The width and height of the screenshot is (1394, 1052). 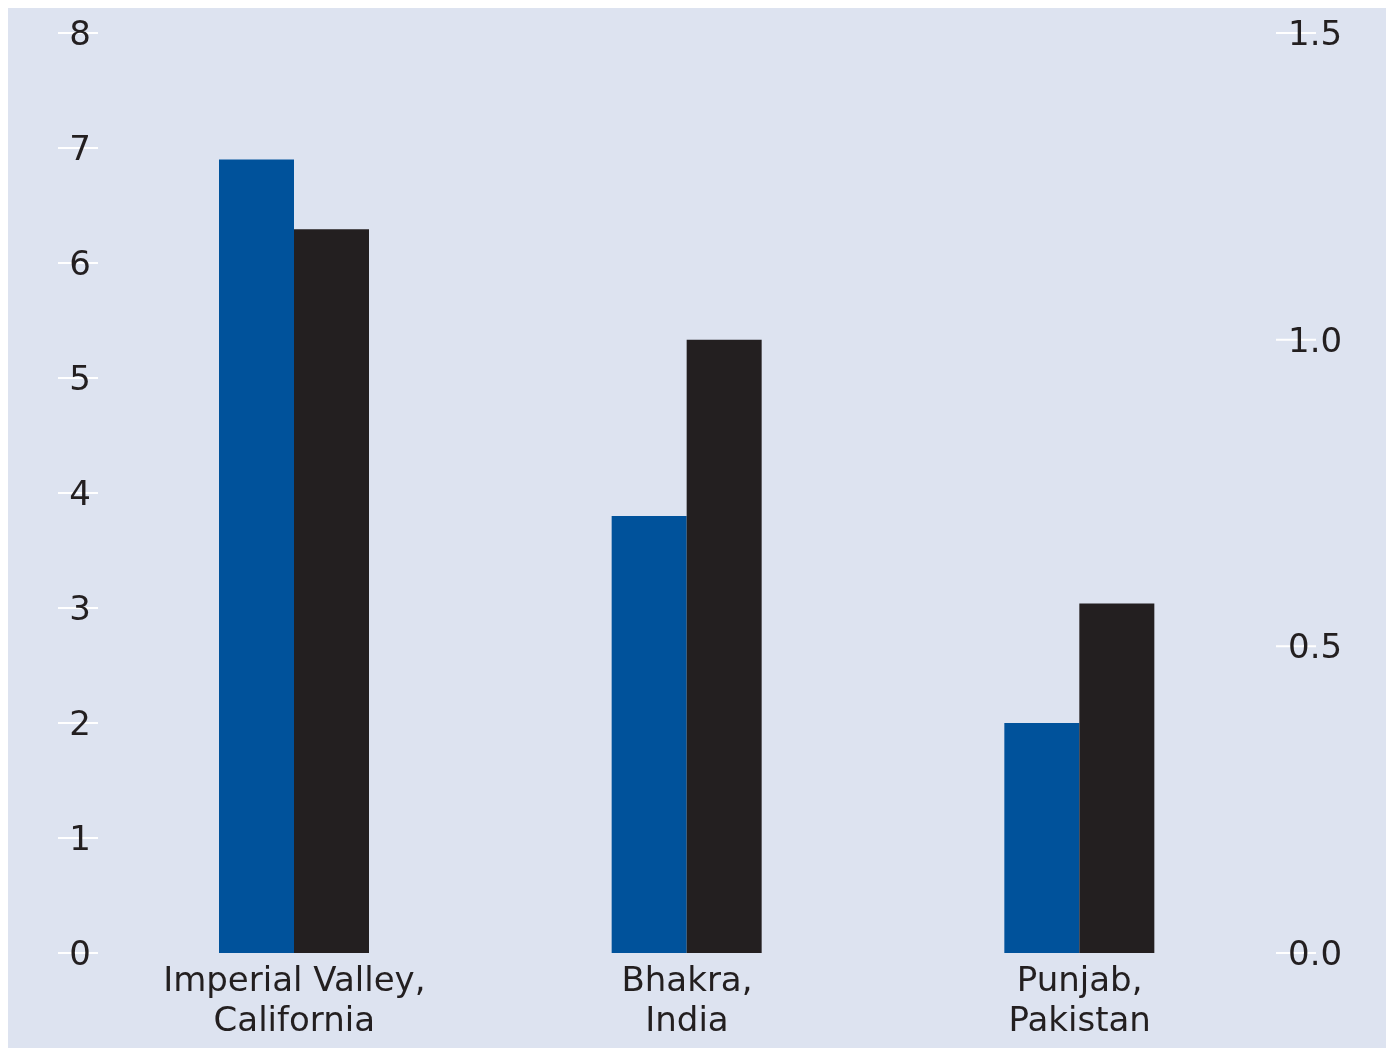 I want to click on y-tick-label: 8, so click(x=80, y=33).